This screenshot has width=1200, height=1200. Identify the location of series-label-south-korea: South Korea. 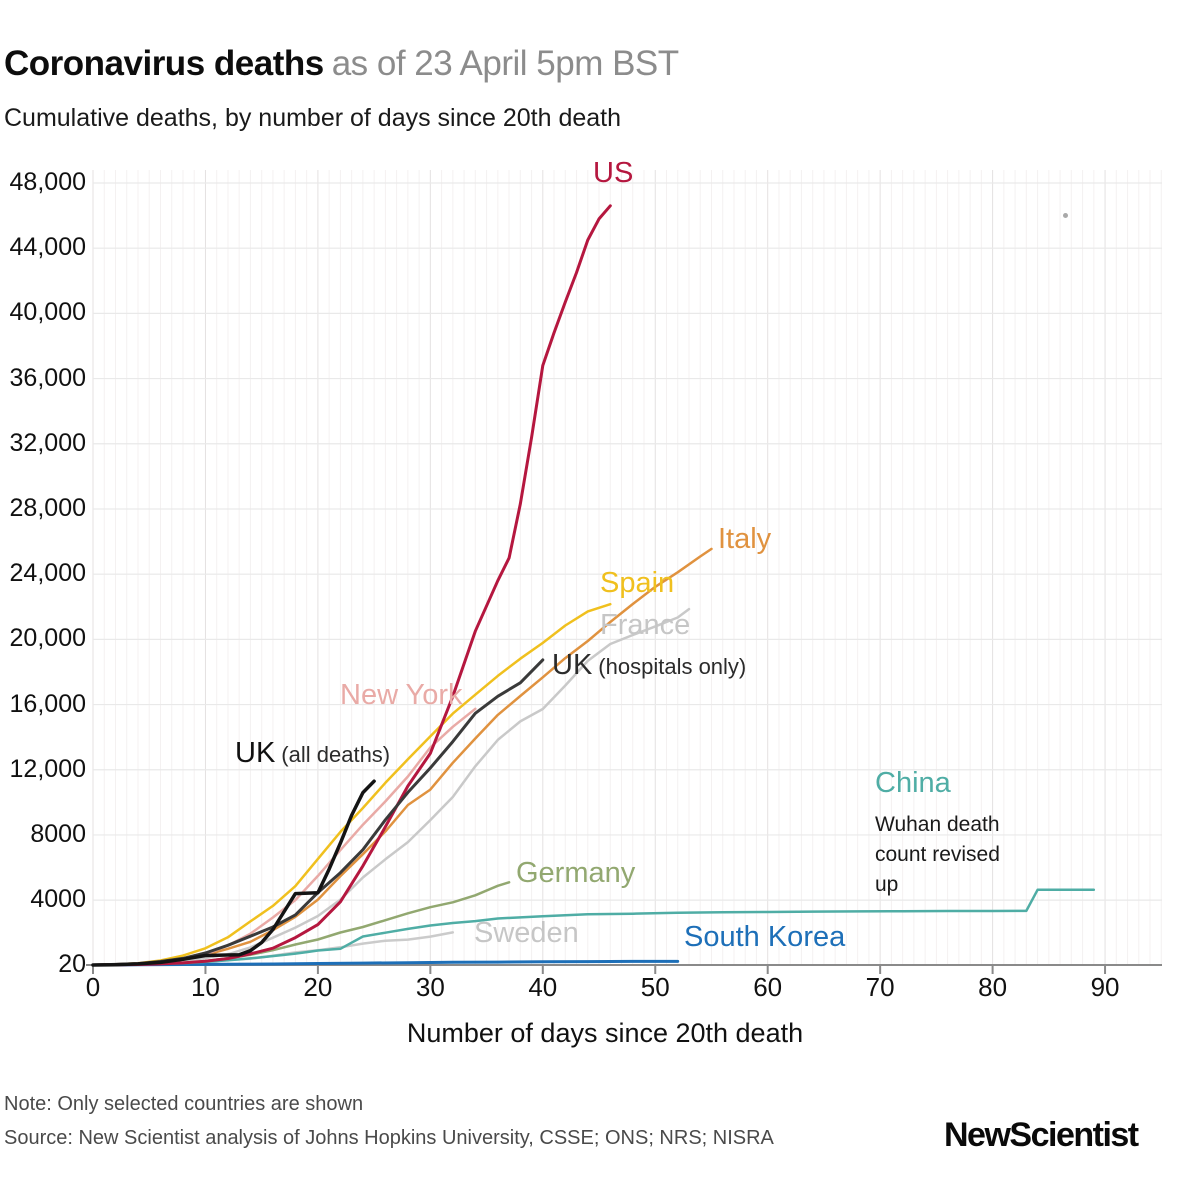
(765, 937).